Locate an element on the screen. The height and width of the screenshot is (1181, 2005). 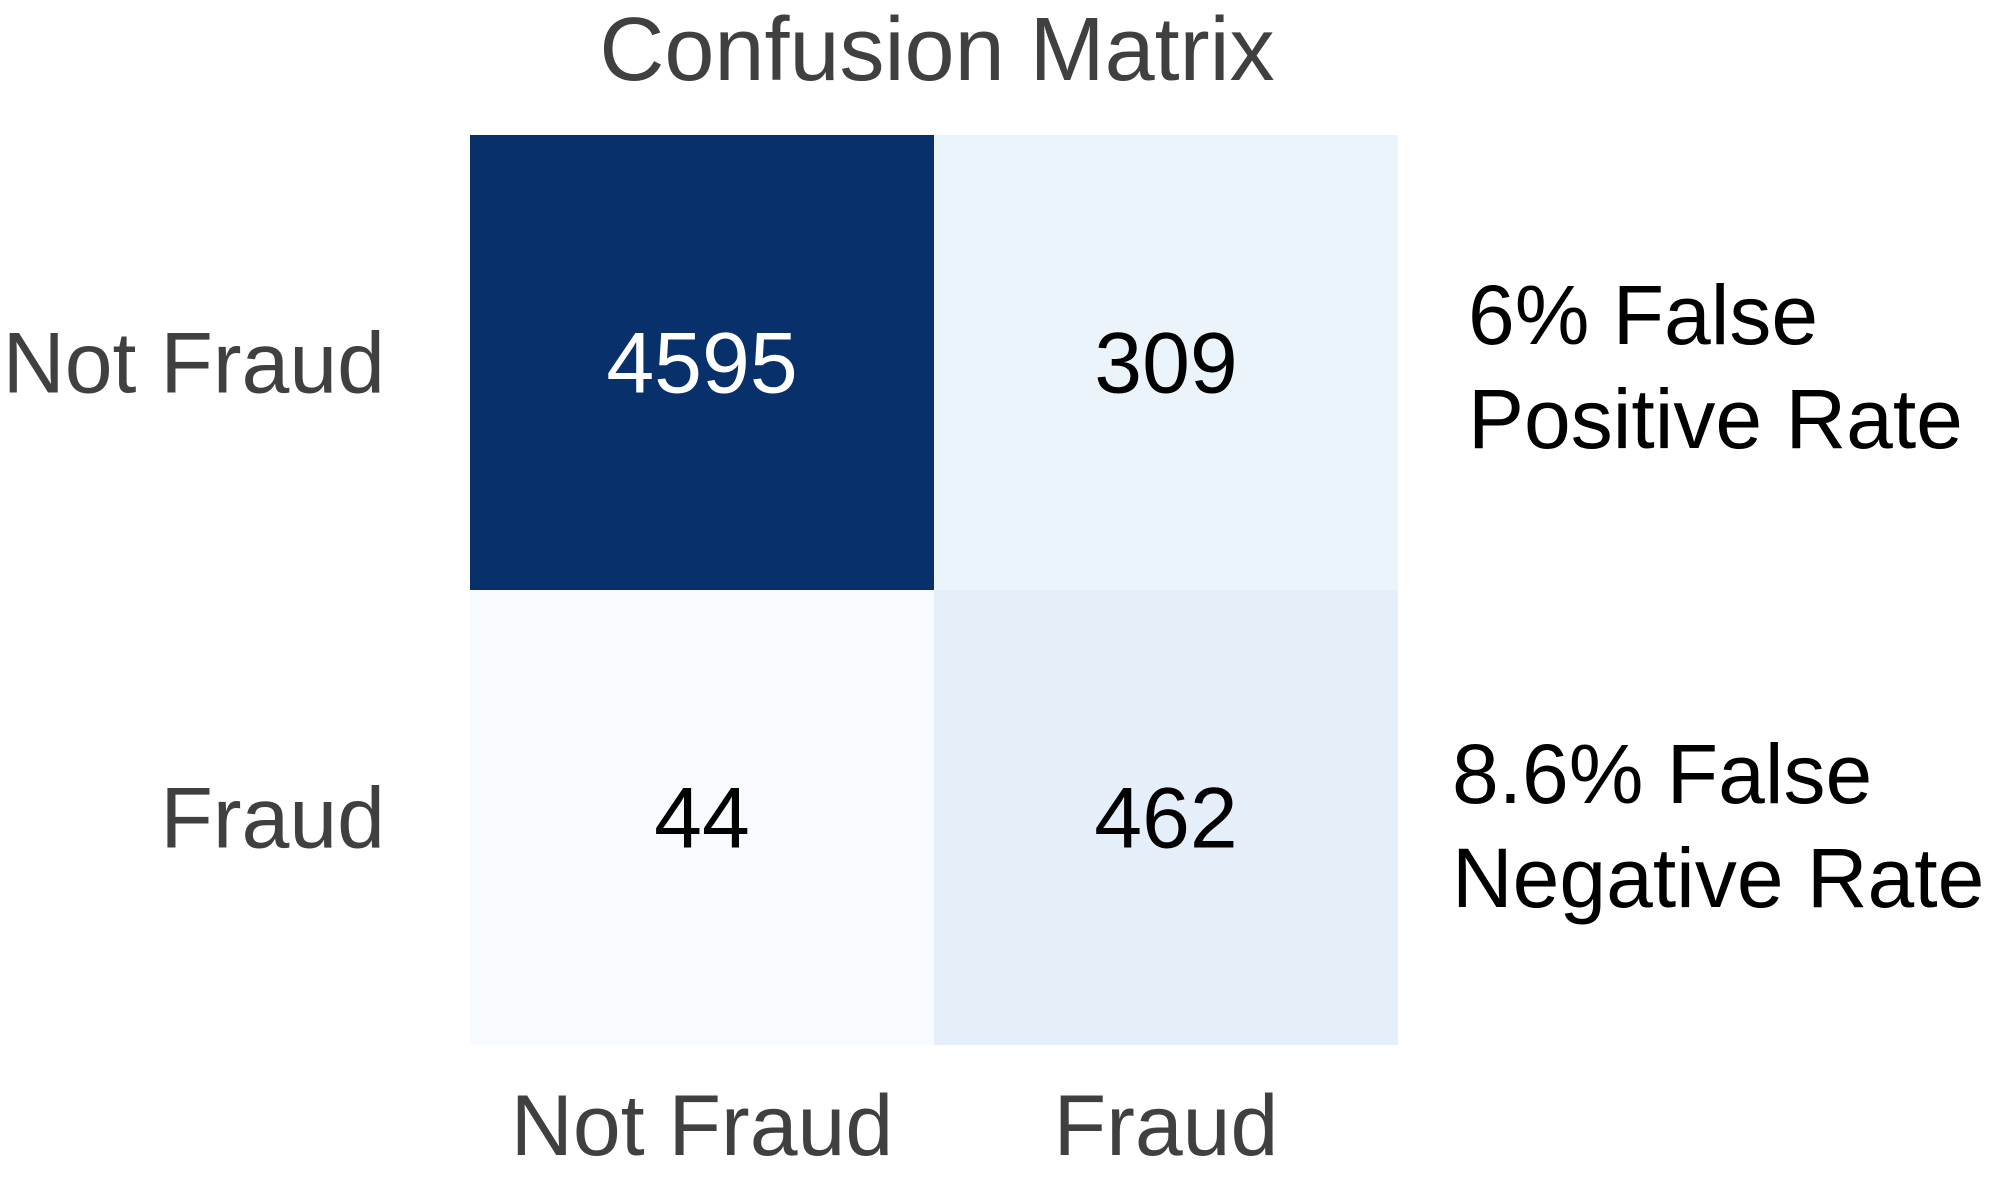
heatmap-cell-r1-c0 is located at coordinates (702, 817).